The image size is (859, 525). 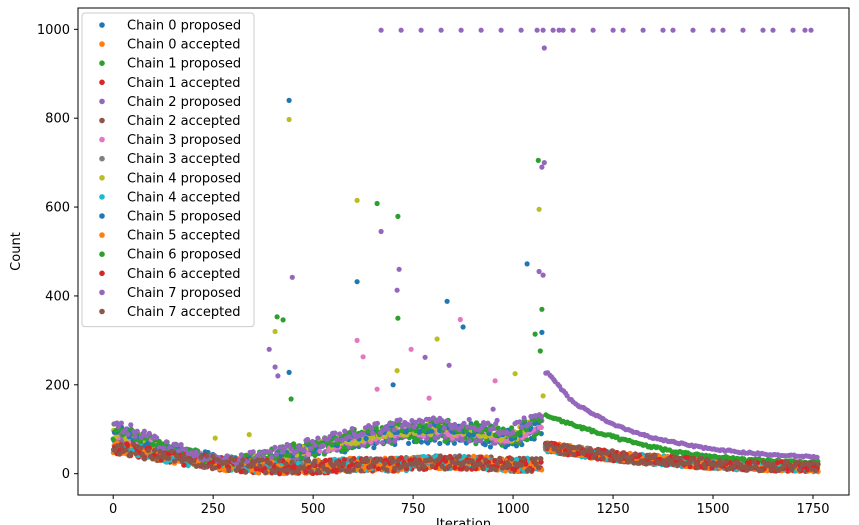 I want to click on x-tick-label: 1750, so click(x=812, y=509).